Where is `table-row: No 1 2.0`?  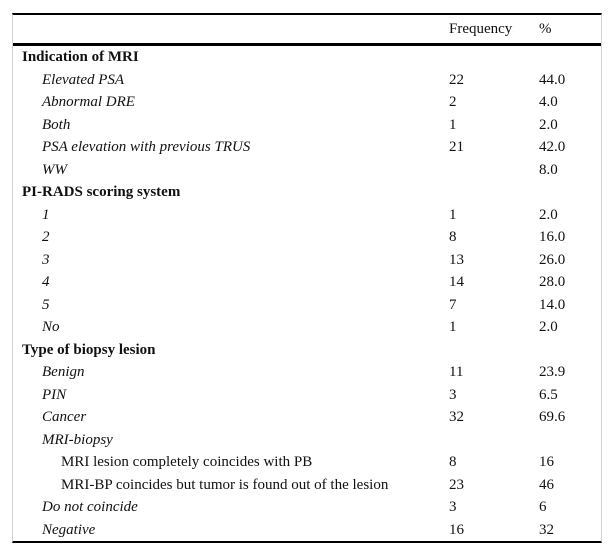
table-row: No 1 2.0 is located at coordinates (307, 327).